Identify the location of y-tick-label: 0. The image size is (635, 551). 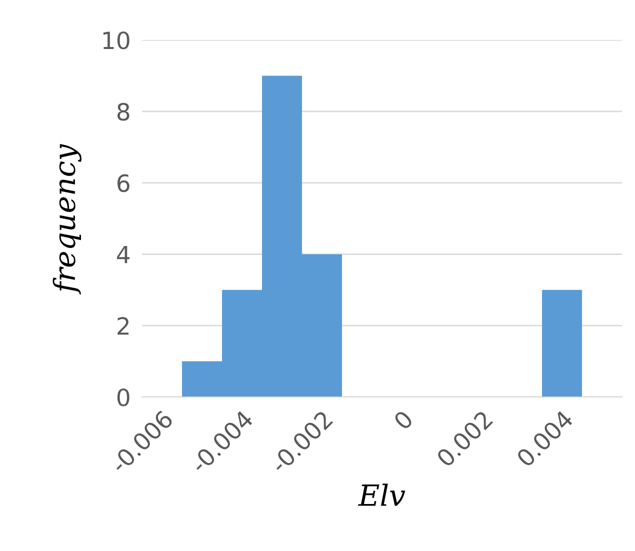
(123, 397).